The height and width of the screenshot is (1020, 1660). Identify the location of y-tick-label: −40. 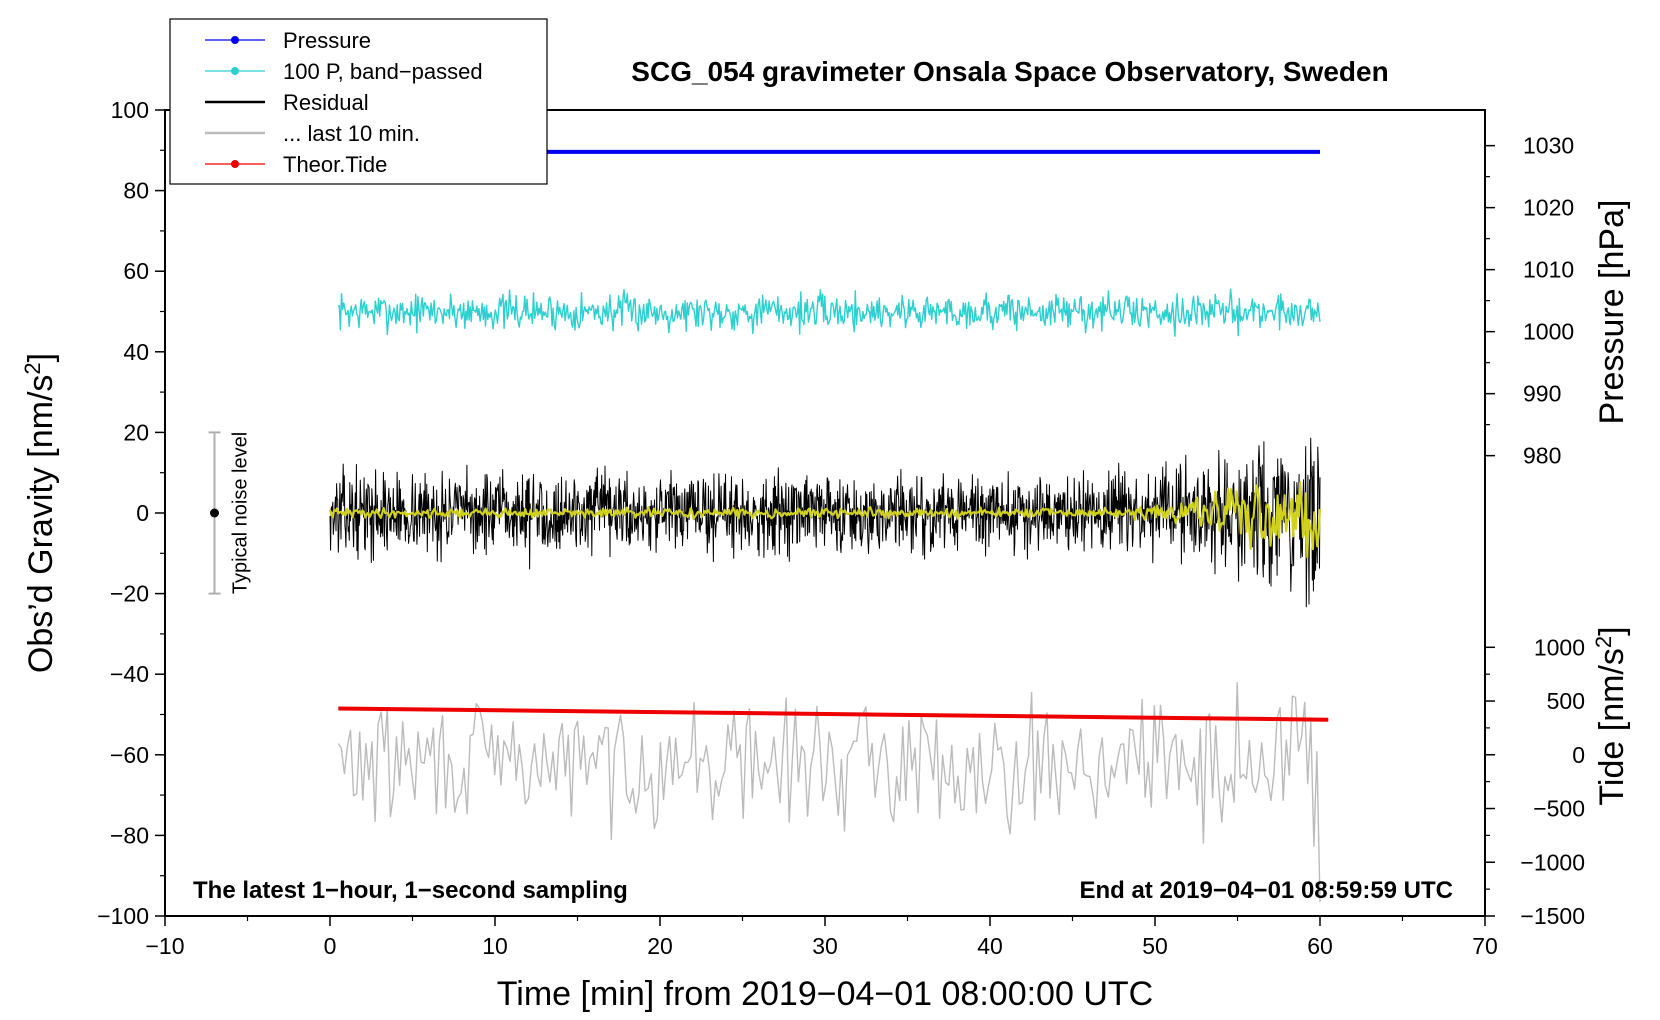
(129, 674).